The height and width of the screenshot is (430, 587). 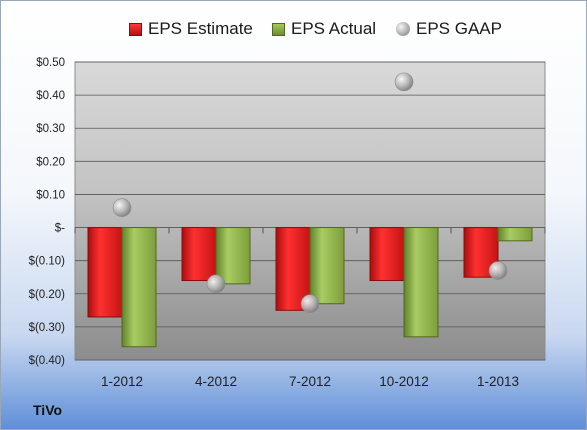 I want to click on y-tick-label: $(0.10), so click(x=47, y=262).